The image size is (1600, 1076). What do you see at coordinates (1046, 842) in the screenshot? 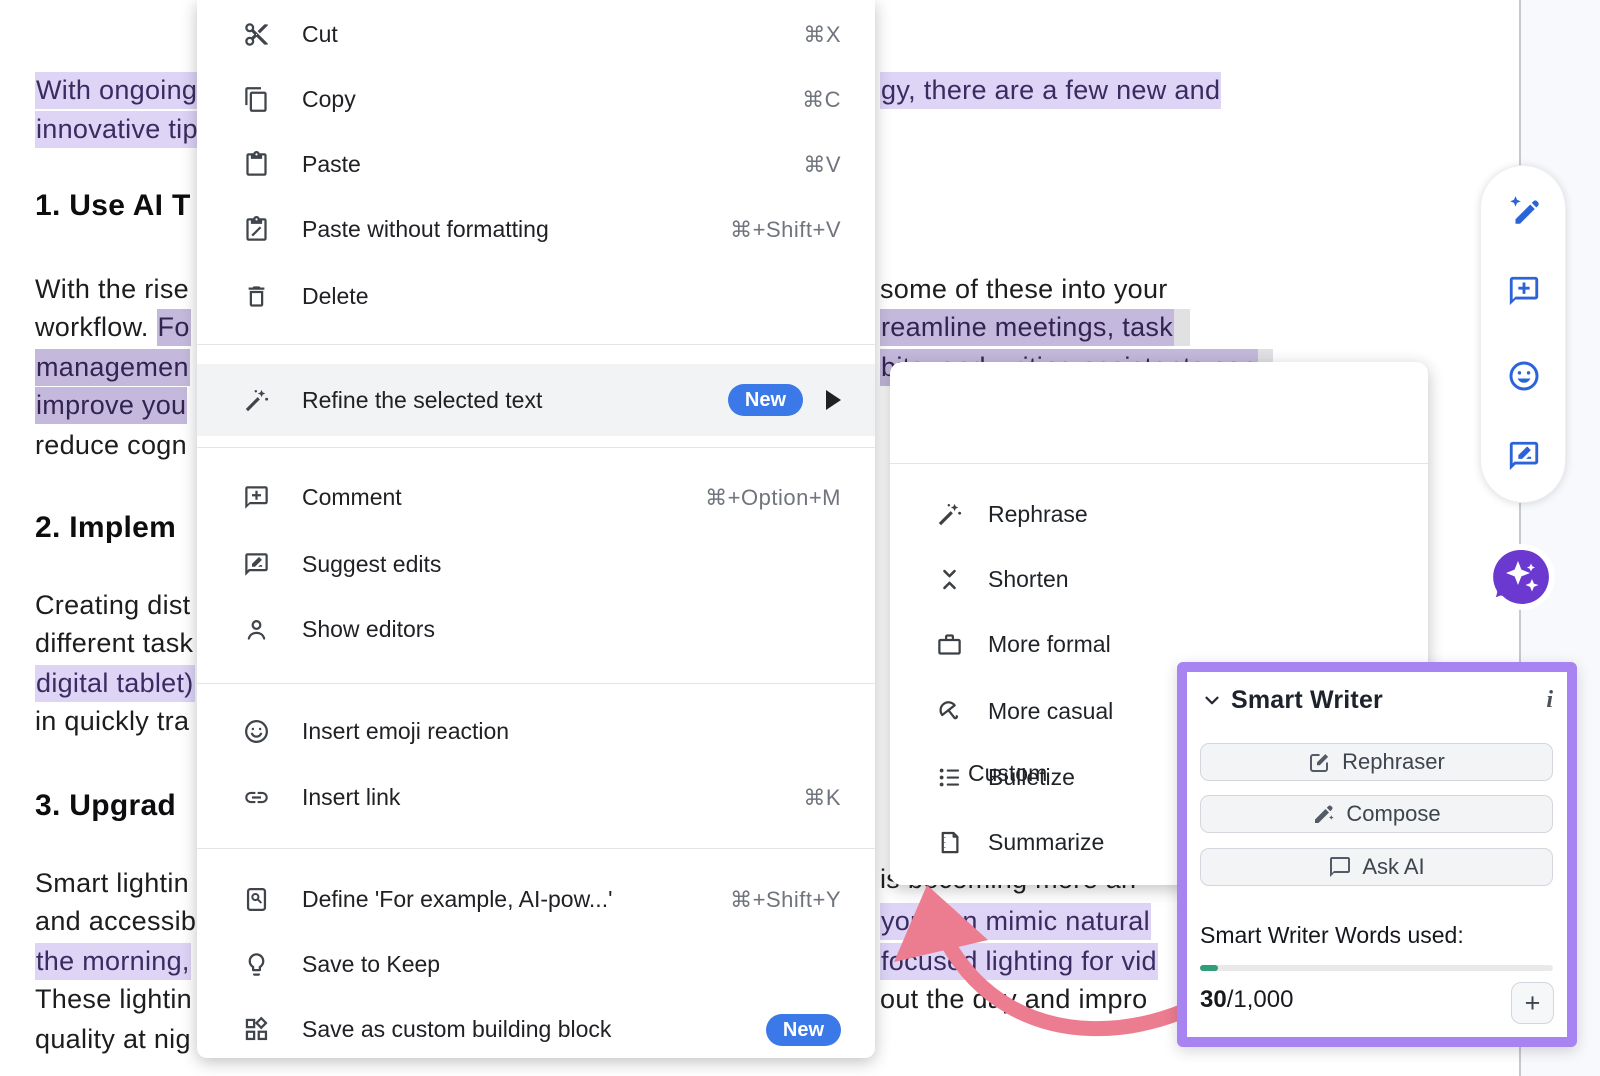
I see `submenu-item-label: Summarize` at bounding box center [1046, 842].